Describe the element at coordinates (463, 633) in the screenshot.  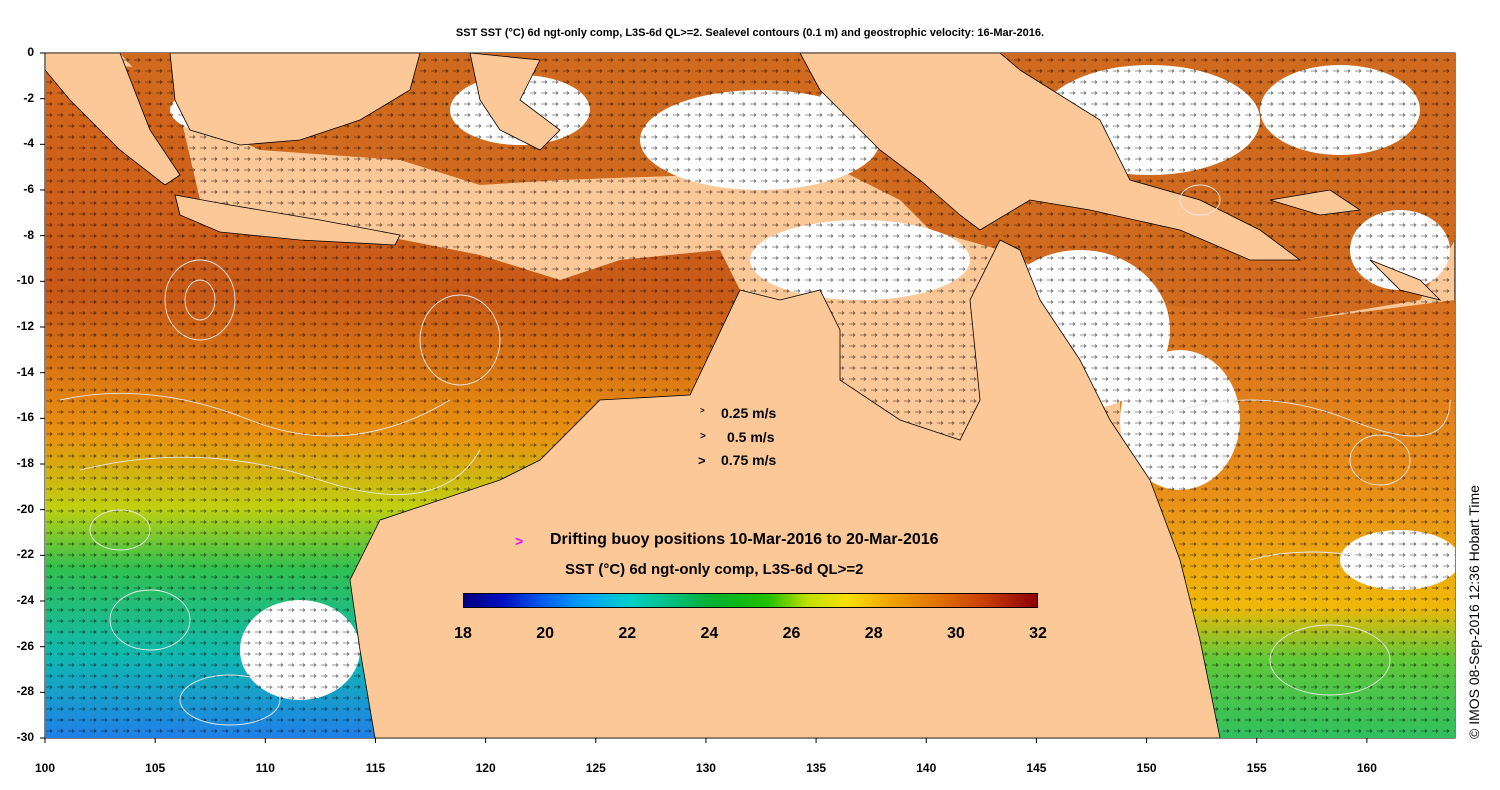
I see `colorbar-tick-label: 18` at that location.